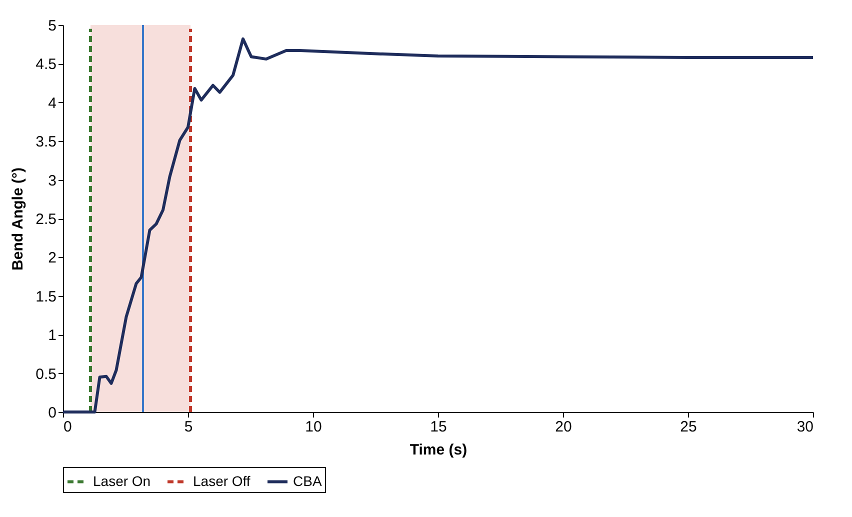 This screenshot has height=517, width=852. I want to click on legend-label: CBA, so click(307, 480).